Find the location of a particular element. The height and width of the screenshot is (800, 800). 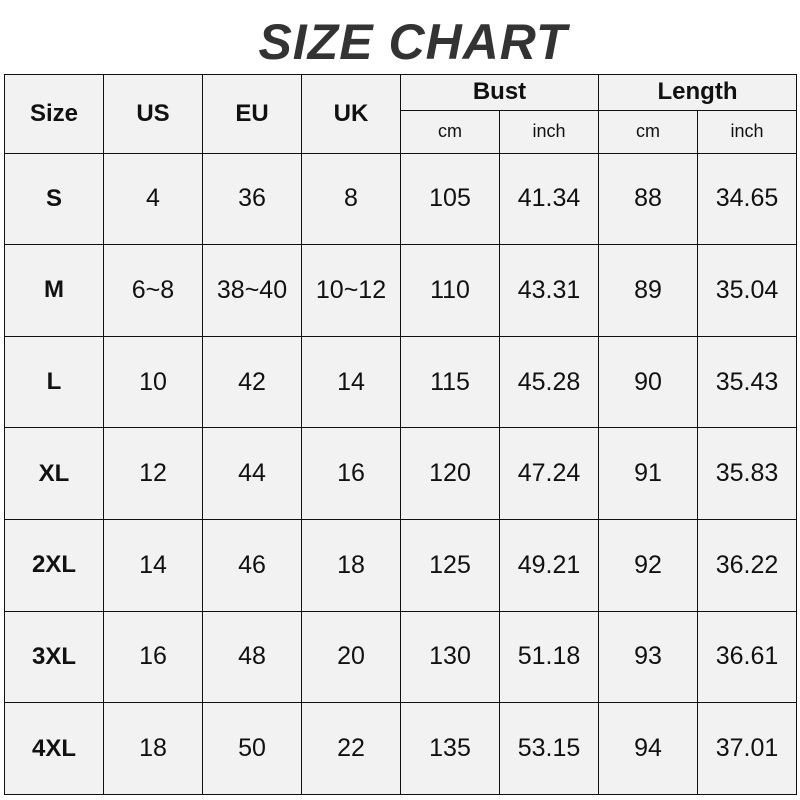

cell-bust-inch: 47.24 is located at coordinates (549, 474).